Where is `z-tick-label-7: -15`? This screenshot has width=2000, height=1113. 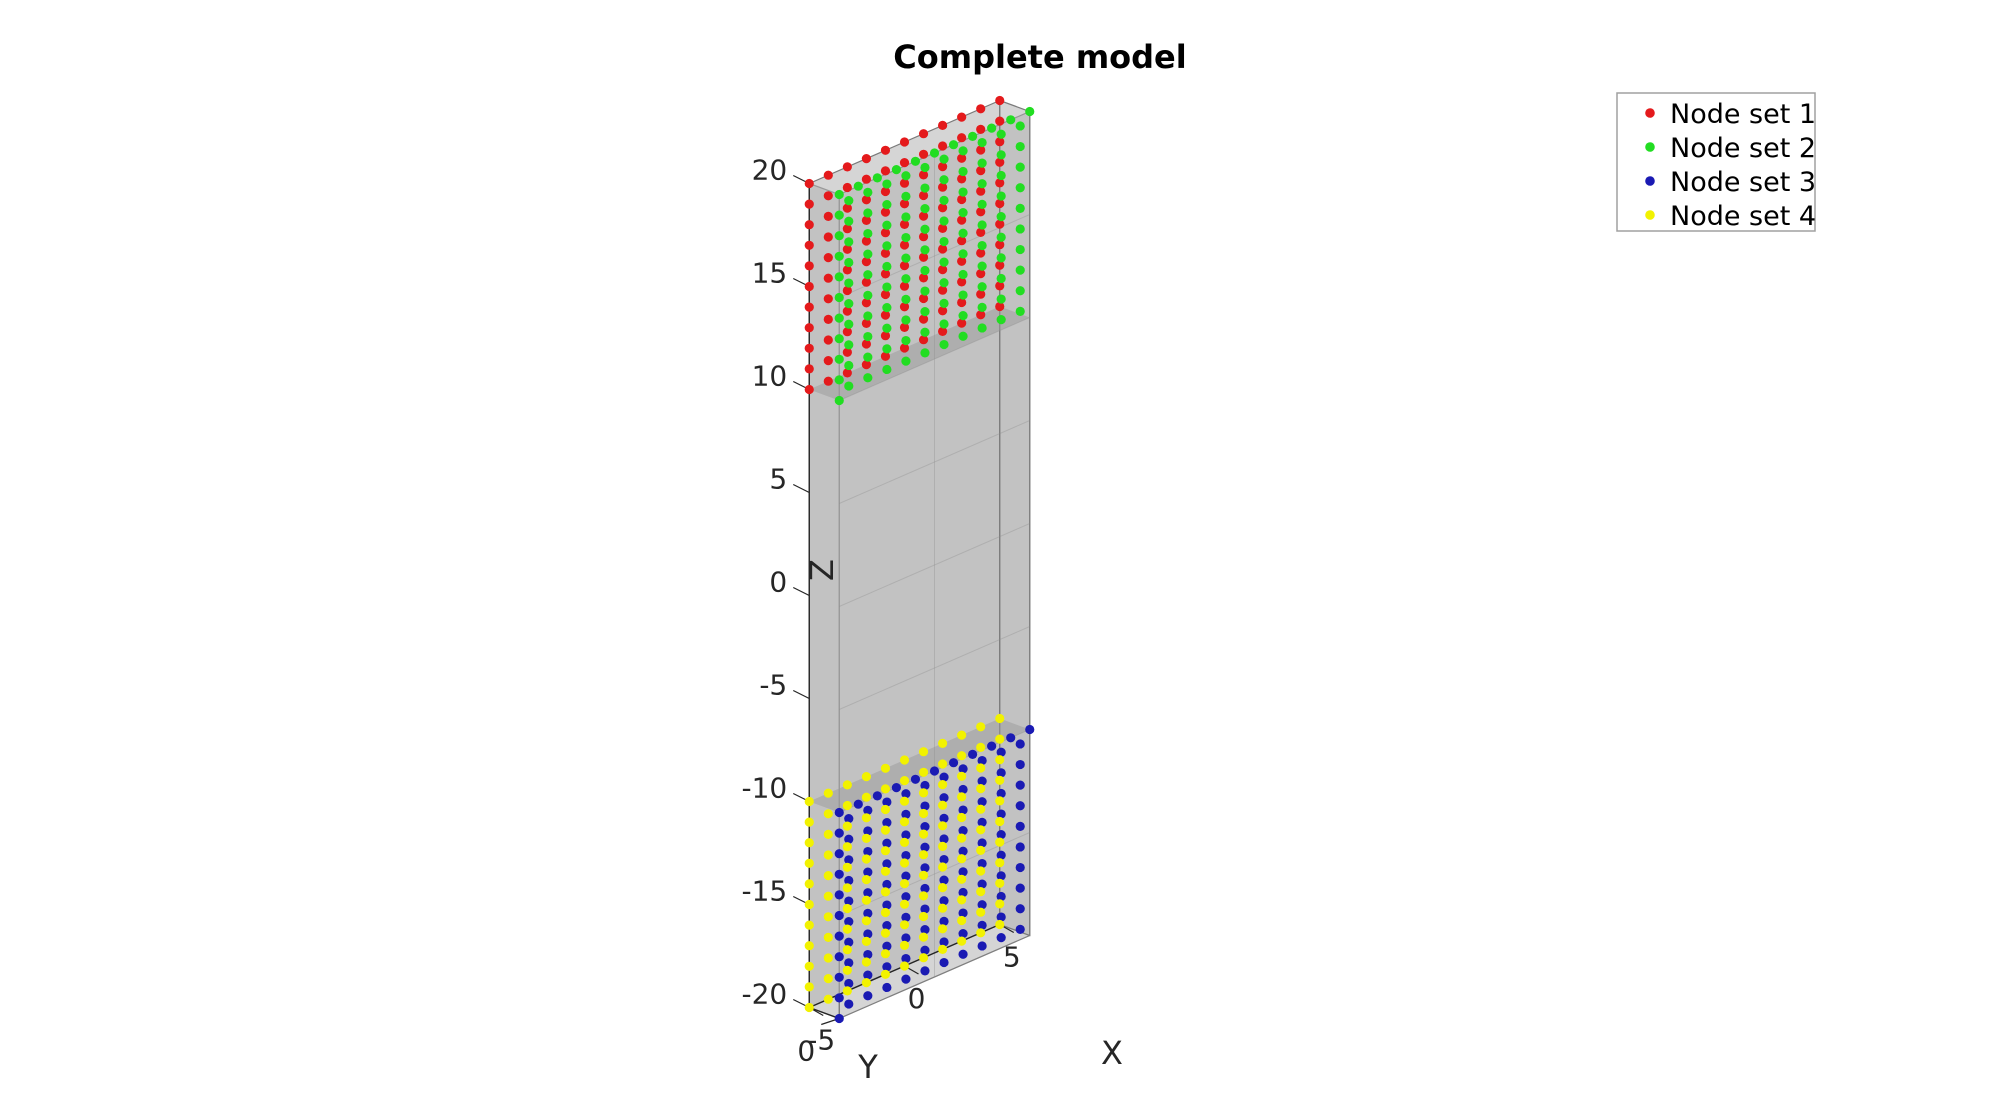
z-tick-label-7: -15 is located at coordinates (765, 891).